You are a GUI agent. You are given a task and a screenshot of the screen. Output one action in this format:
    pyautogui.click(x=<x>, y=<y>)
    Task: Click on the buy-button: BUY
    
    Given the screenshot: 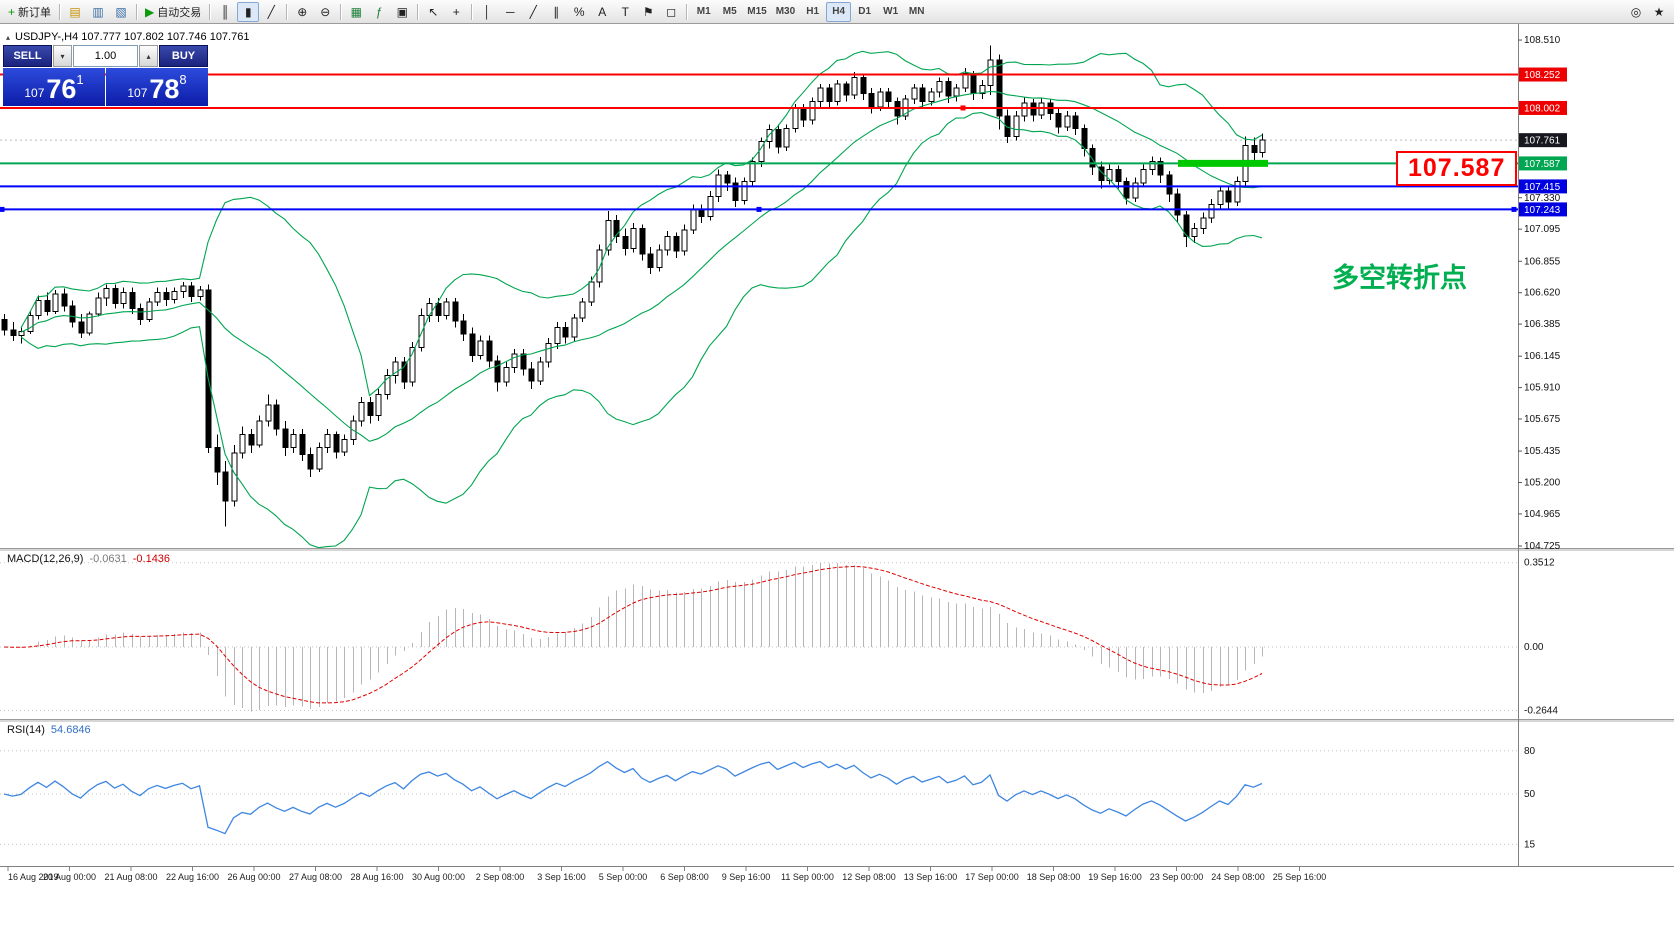 What is the action you would take?
    pyautogui.click(x=183, y=56)
    